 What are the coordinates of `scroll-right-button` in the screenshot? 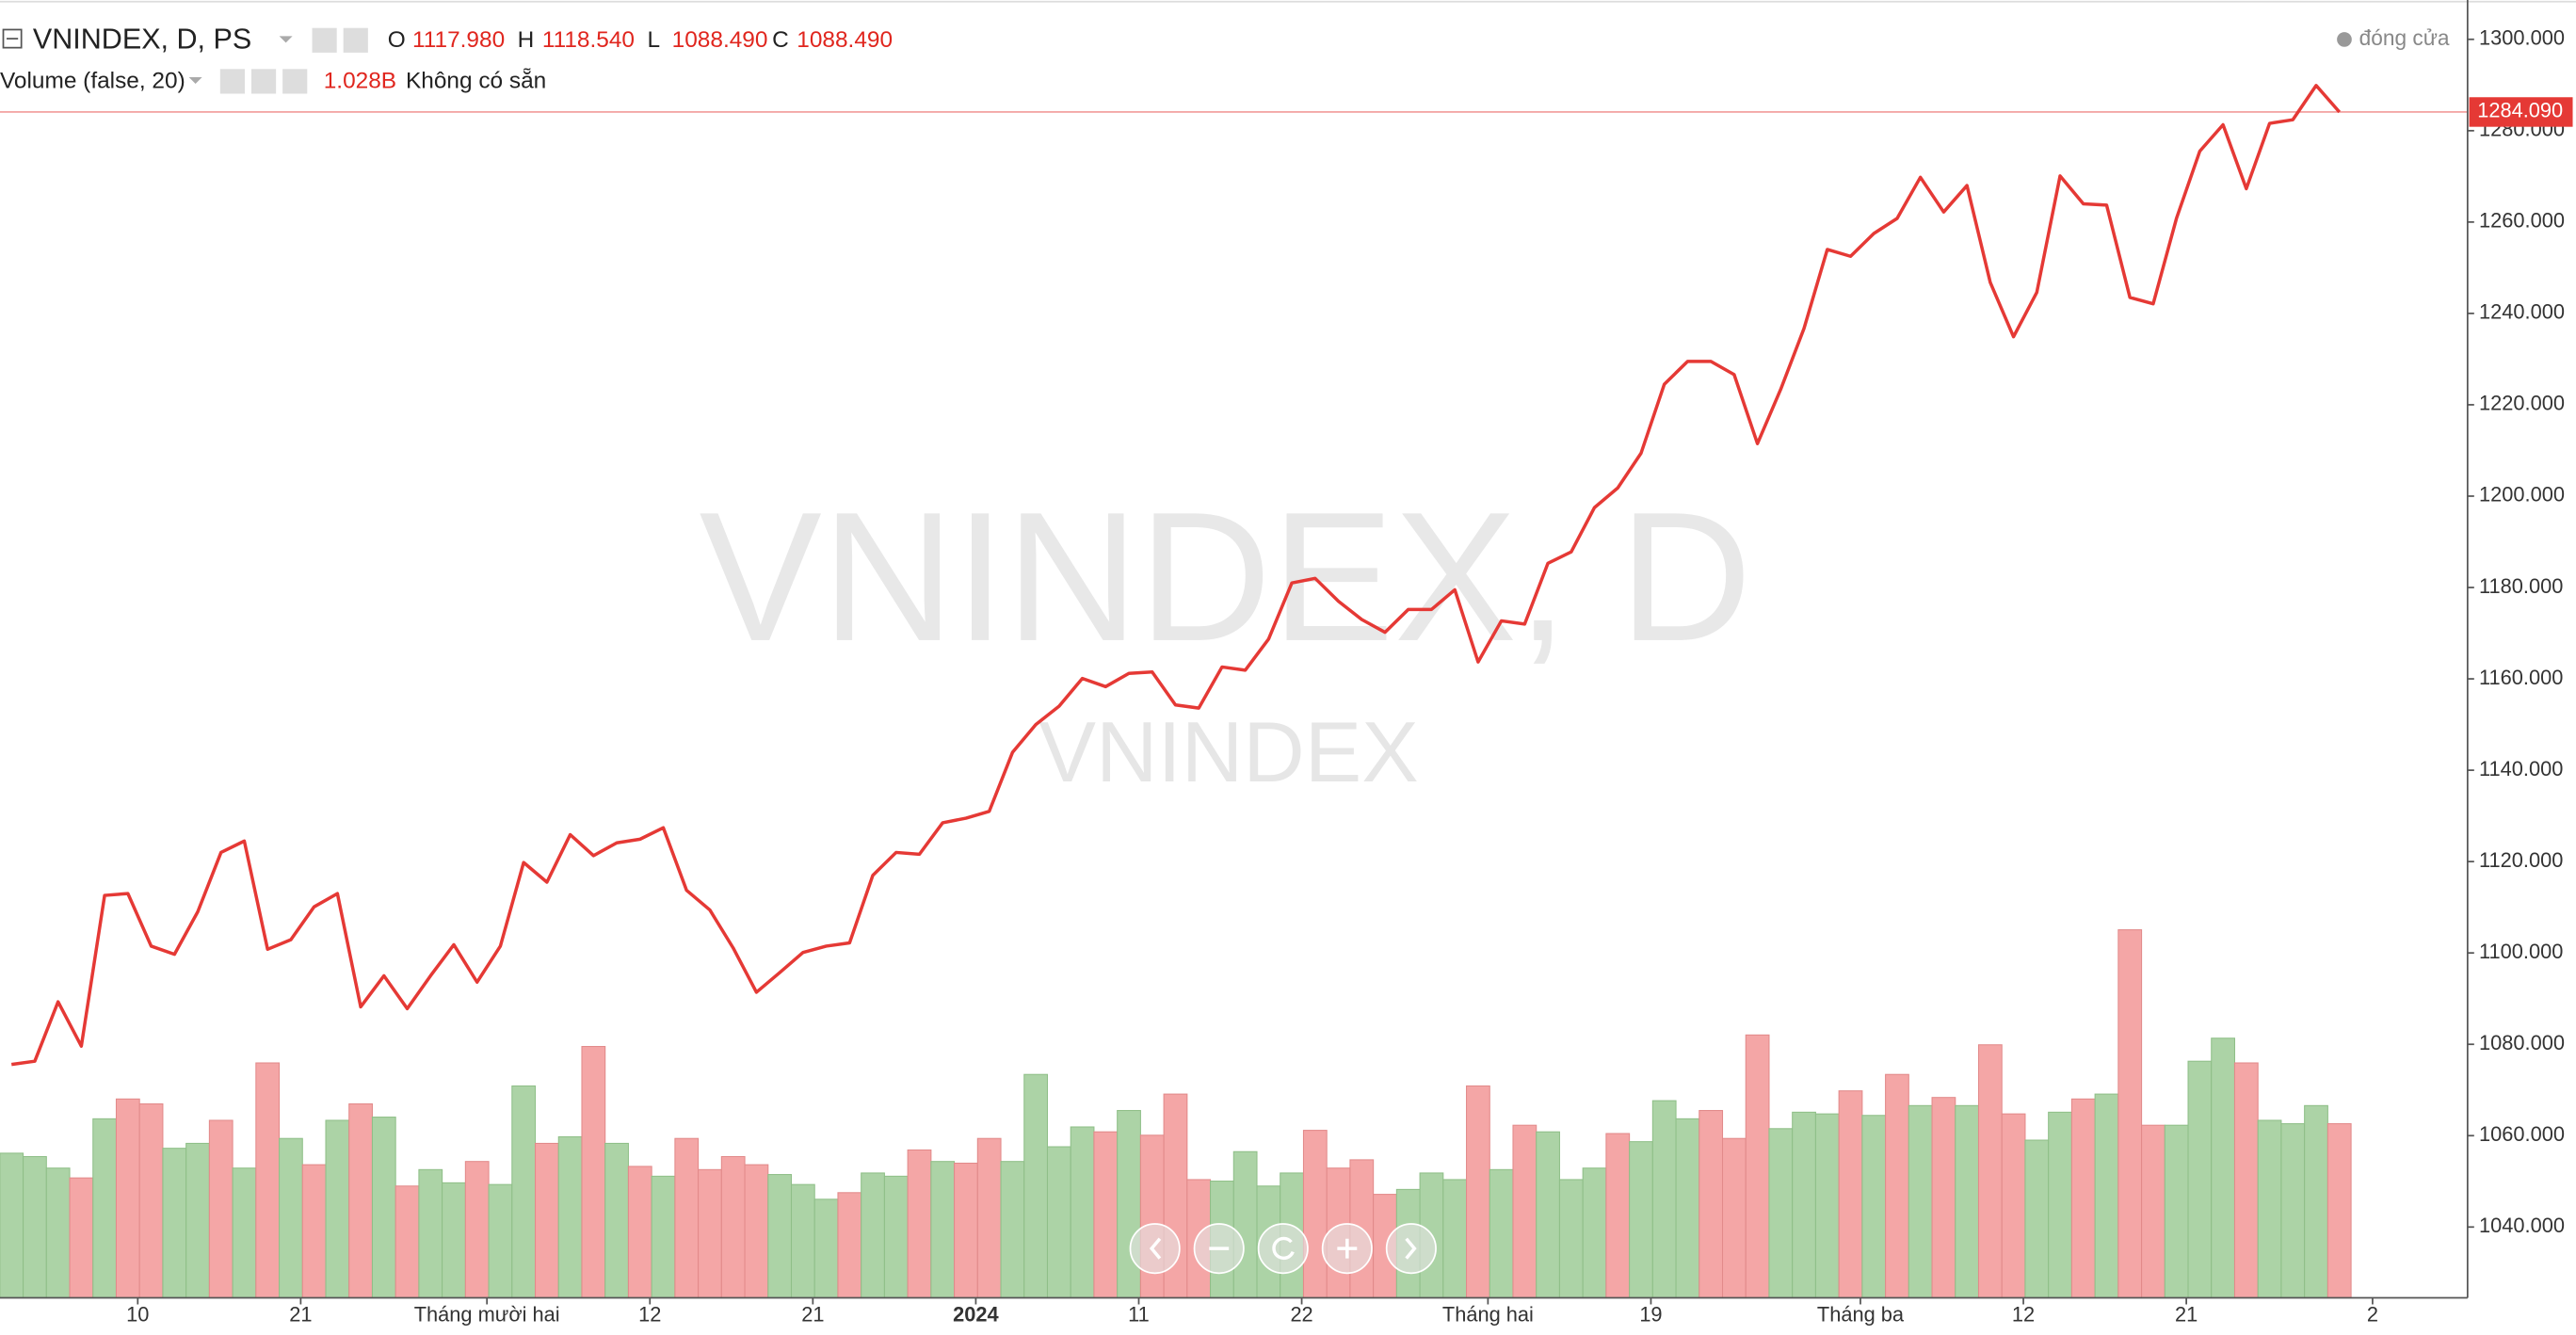 It's located at (1411, 1249).